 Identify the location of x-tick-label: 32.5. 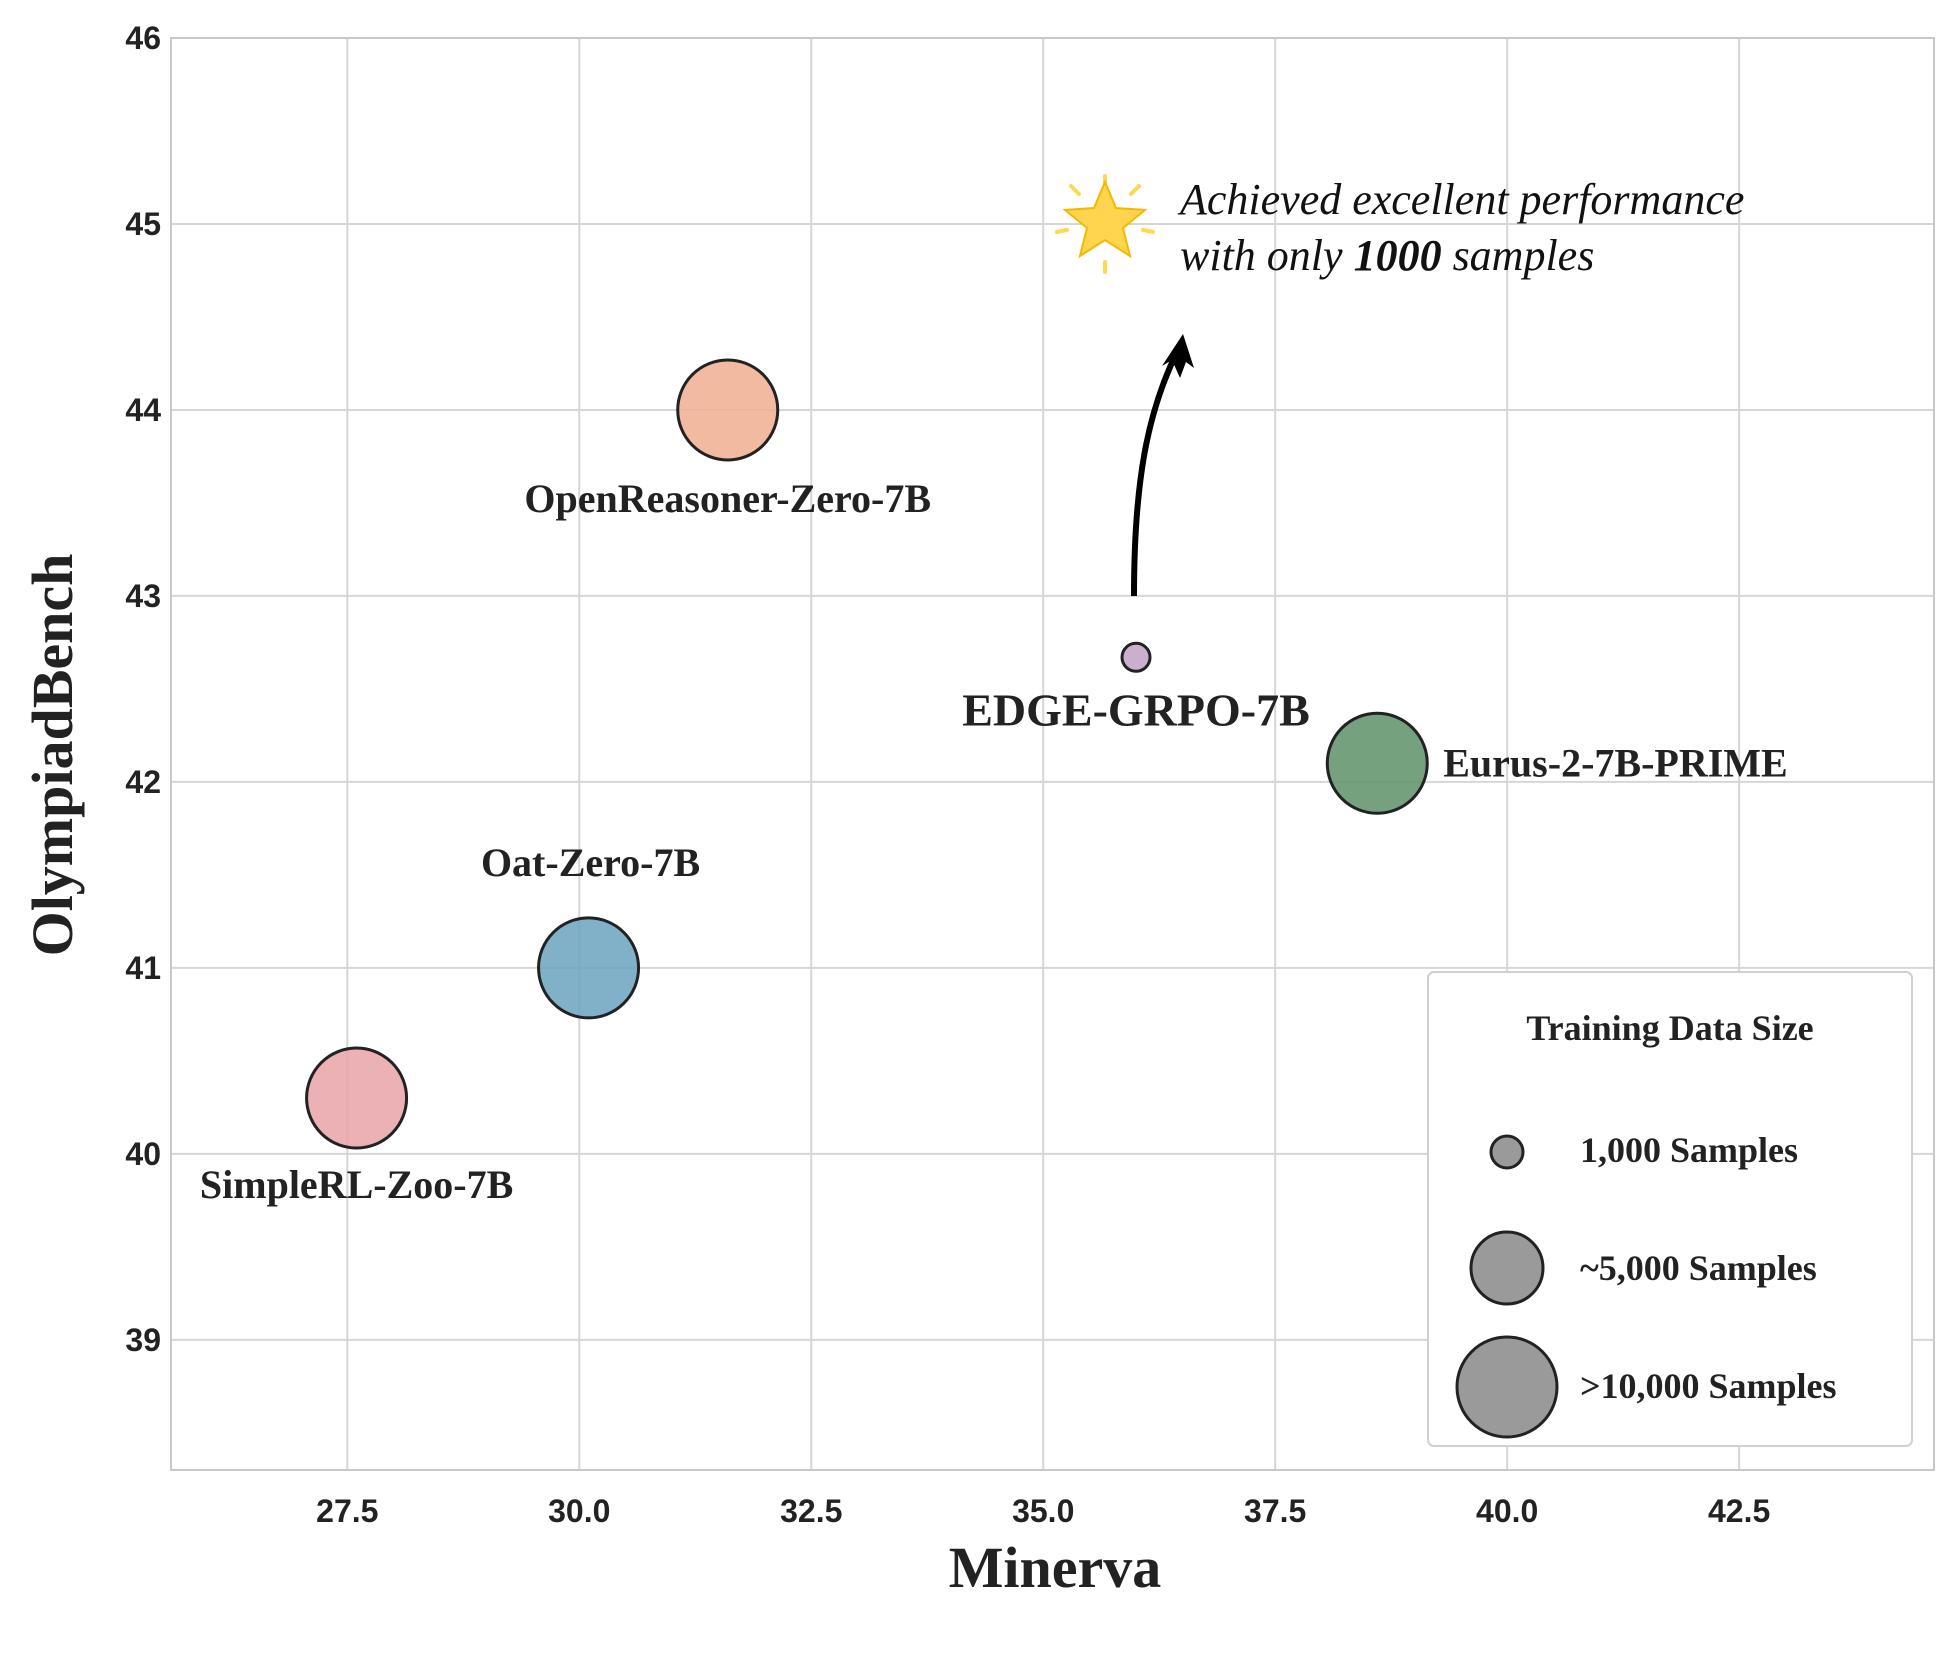
(811, 1511).